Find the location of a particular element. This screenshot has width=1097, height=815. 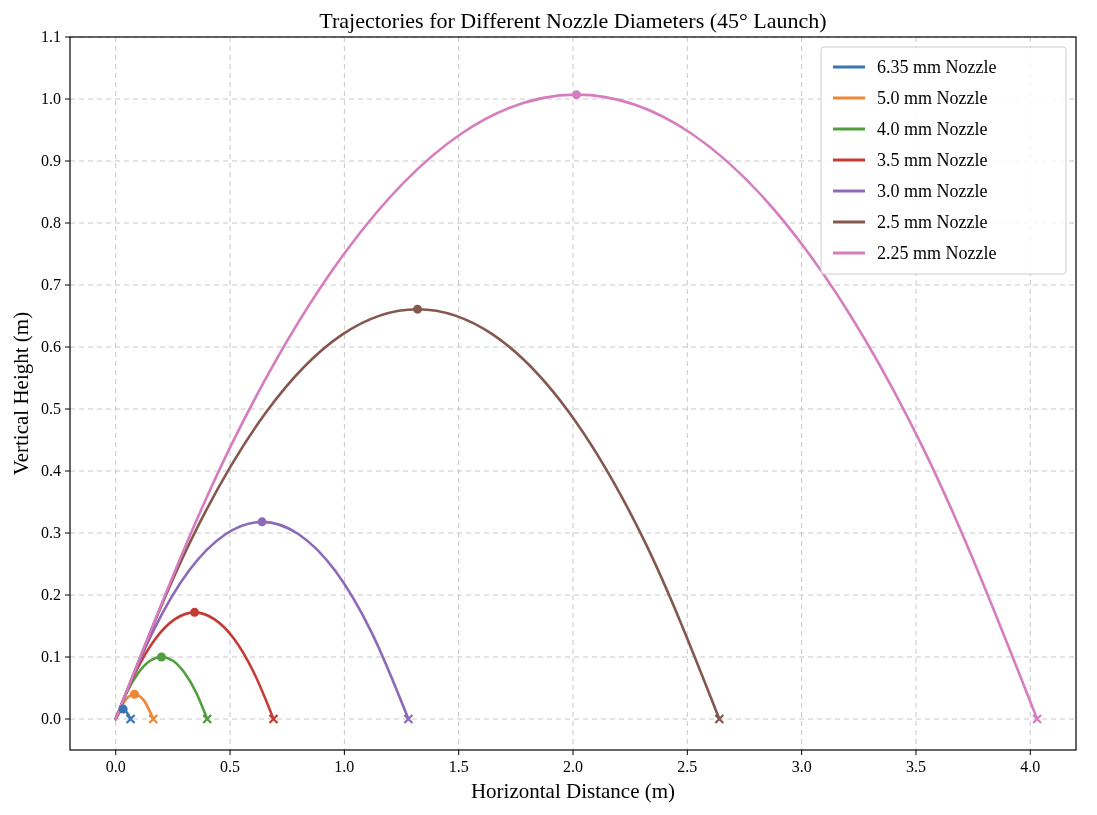

y-tick-label: 0.2 is located at coordinates (51, 594).